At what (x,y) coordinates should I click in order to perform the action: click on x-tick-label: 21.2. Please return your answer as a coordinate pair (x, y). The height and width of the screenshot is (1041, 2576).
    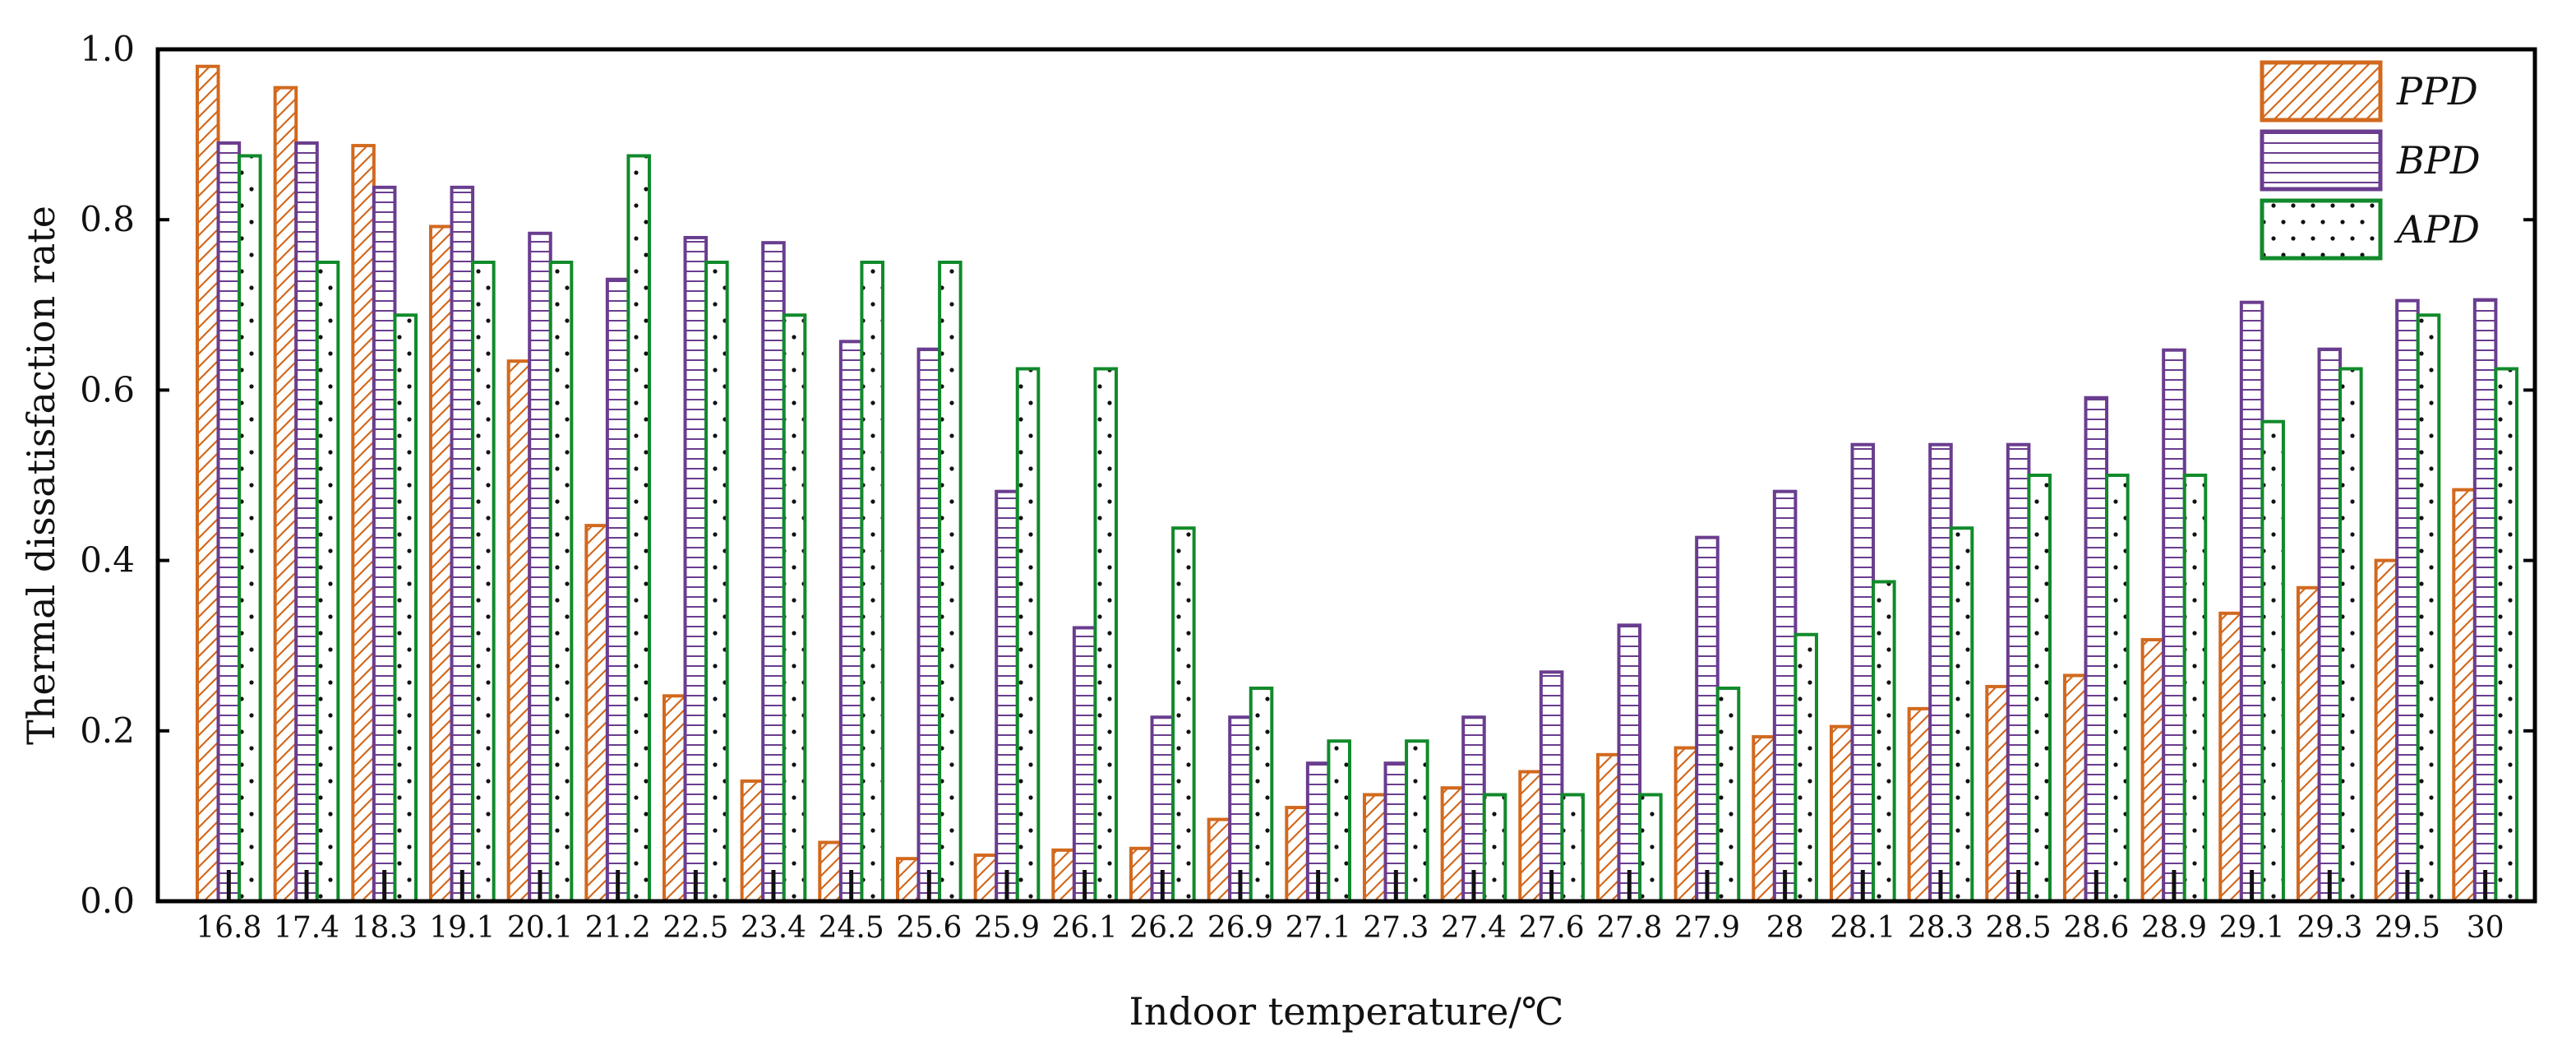
    Looking at the image, I should click on (618, 928).